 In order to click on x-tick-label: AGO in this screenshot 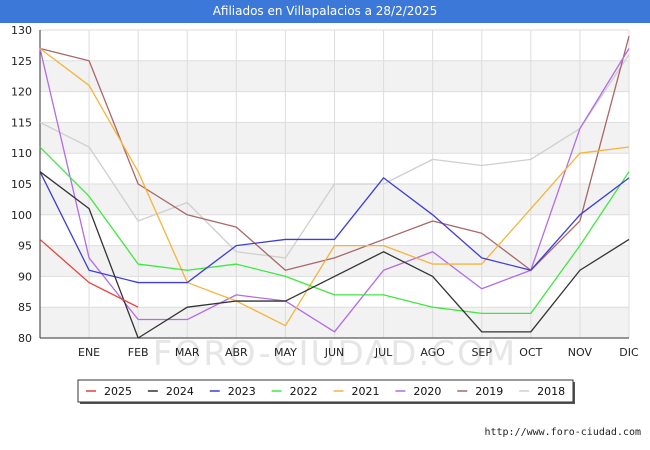, I will do `click(432, 352)`.